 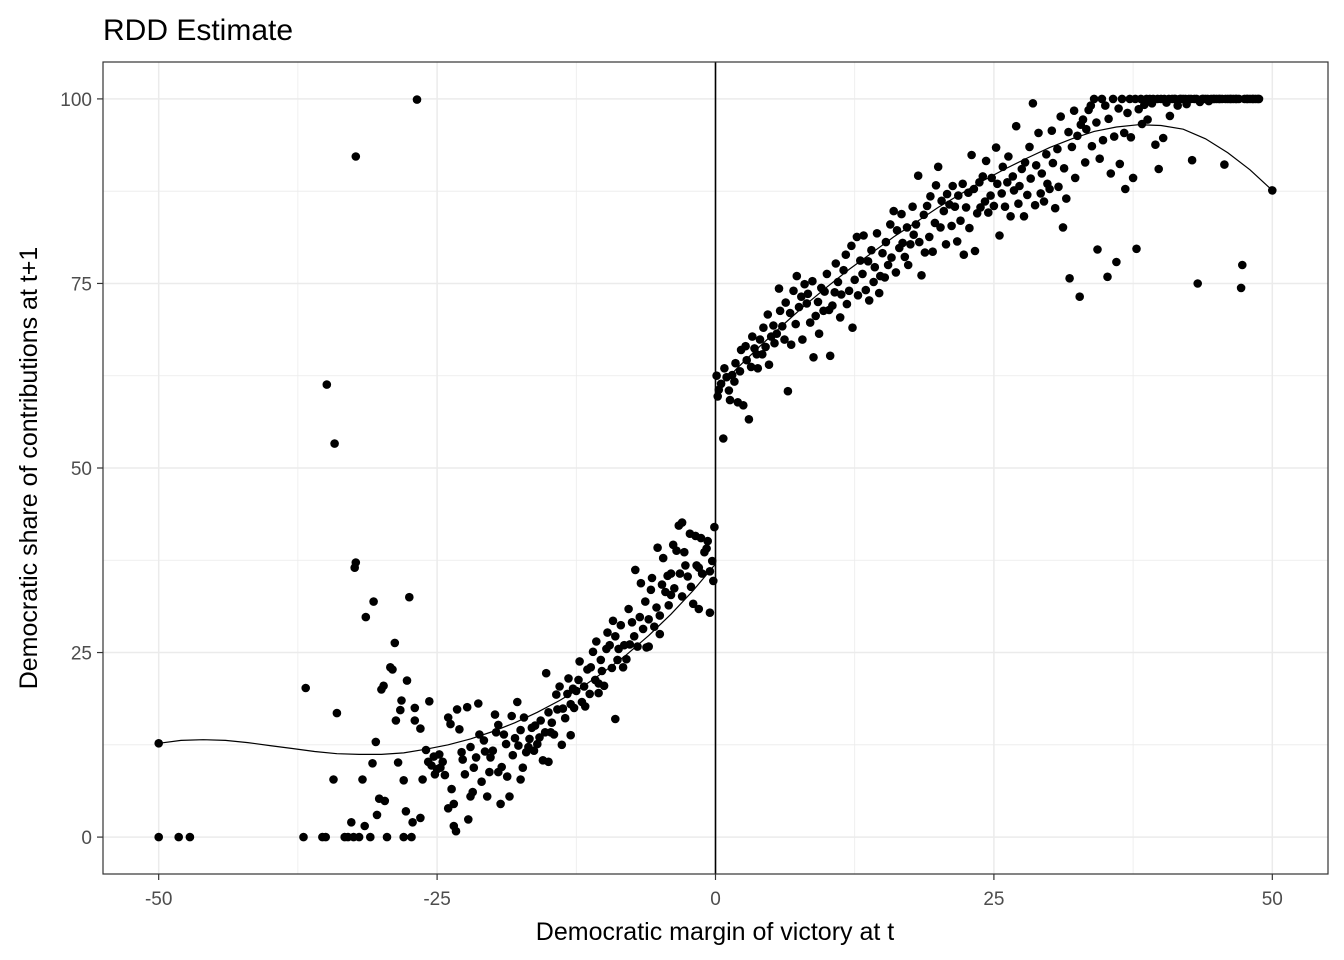 I want to click on y-tick-label: 75, so click(x=81, y=284).